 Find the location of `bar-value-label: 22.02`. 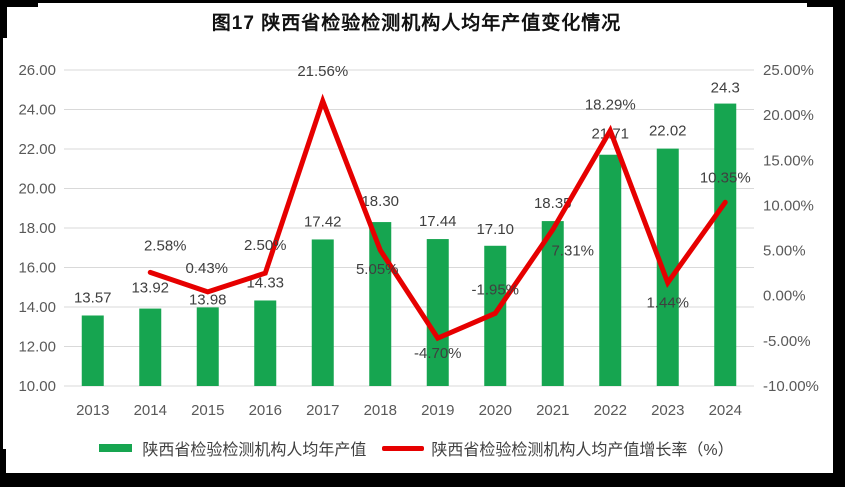

bar-value-label: 22.02 is located at coordinates (668, 131).